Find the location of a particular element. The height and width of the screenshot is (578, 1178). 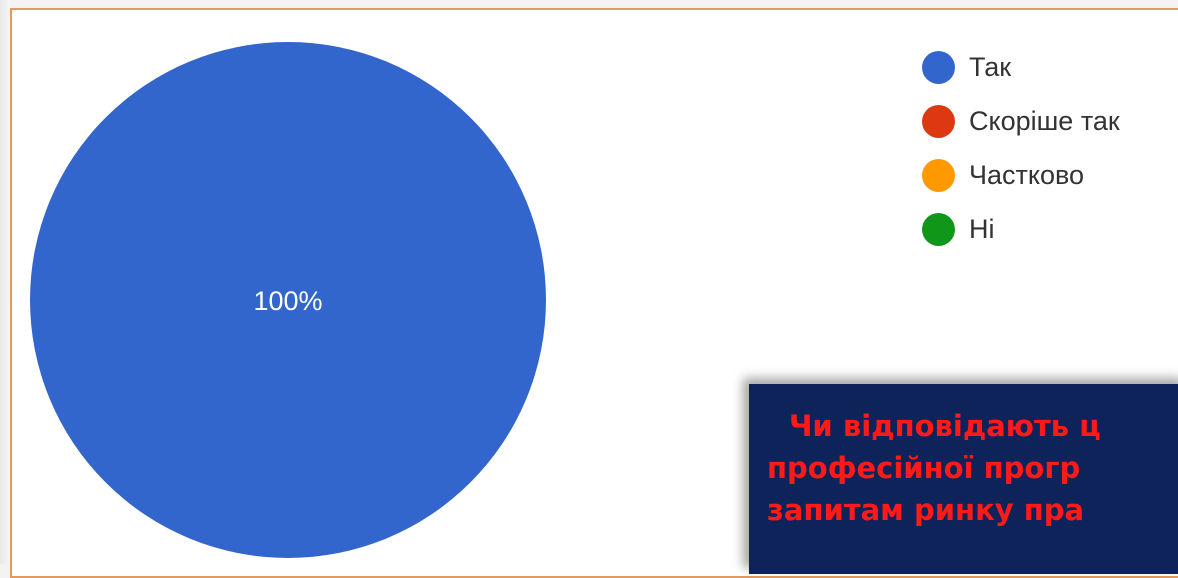

question-line-2: професійної прогр is located at coordinates (924, 468).